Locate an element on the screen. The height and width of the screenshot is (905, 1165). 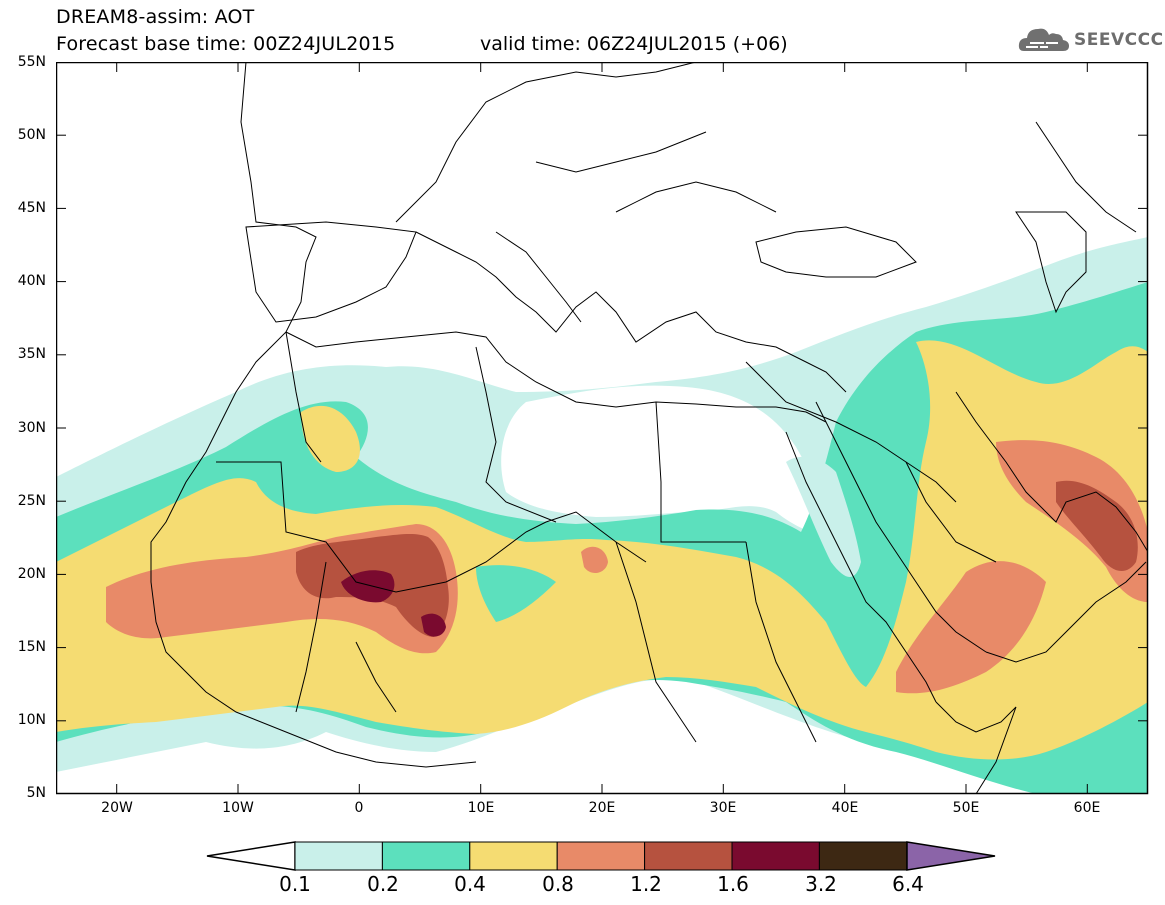
aot-contour-1.6 is located at coordinates (368, 586).